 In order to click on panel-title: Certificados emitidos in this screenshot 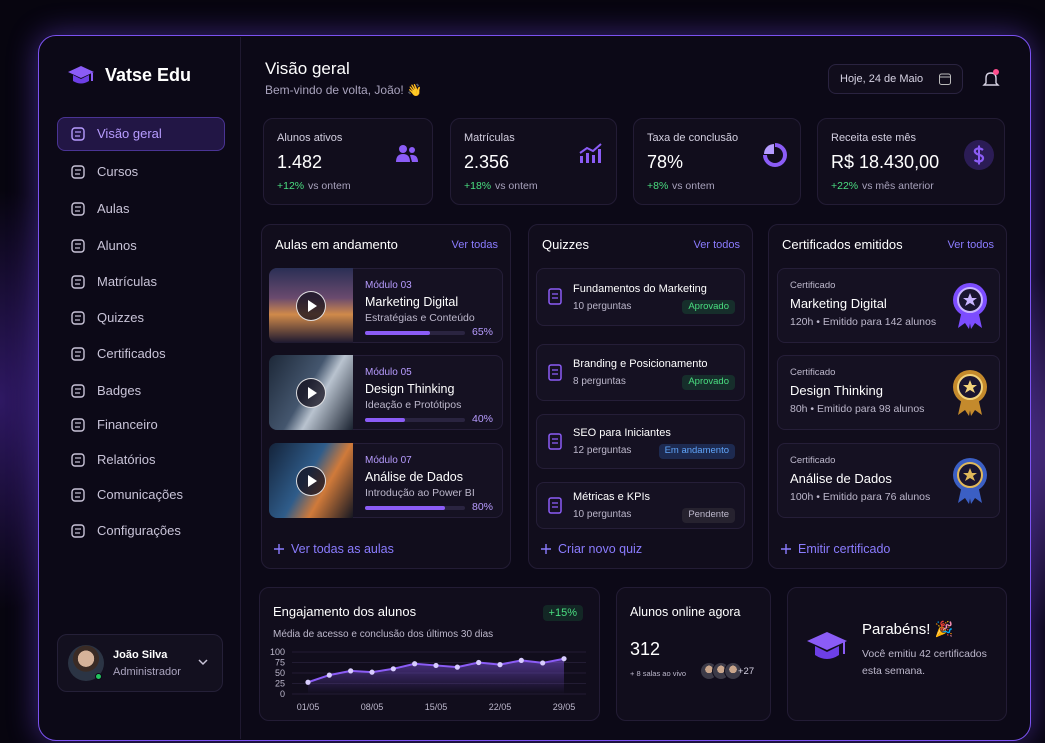, I will do `click(842, 244)`.